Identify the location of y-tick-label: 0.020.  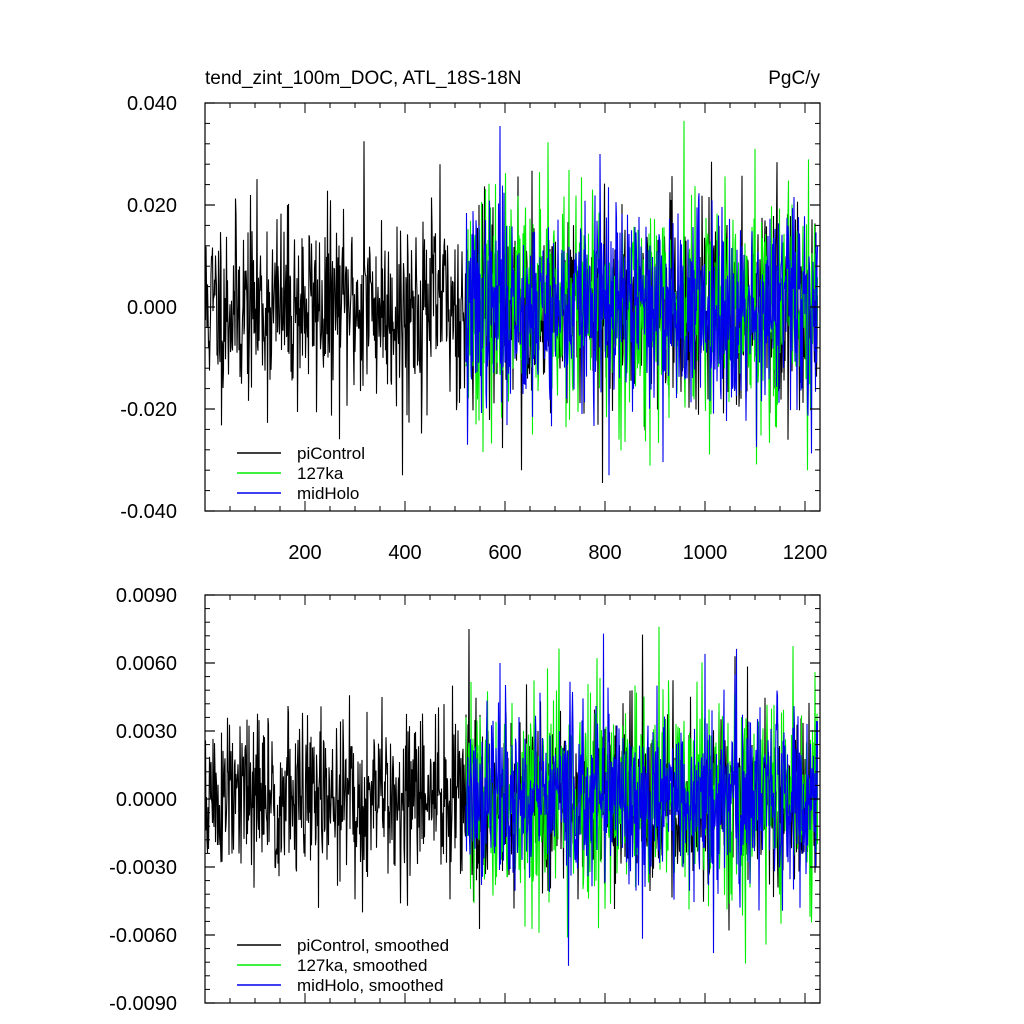
(152, 206).